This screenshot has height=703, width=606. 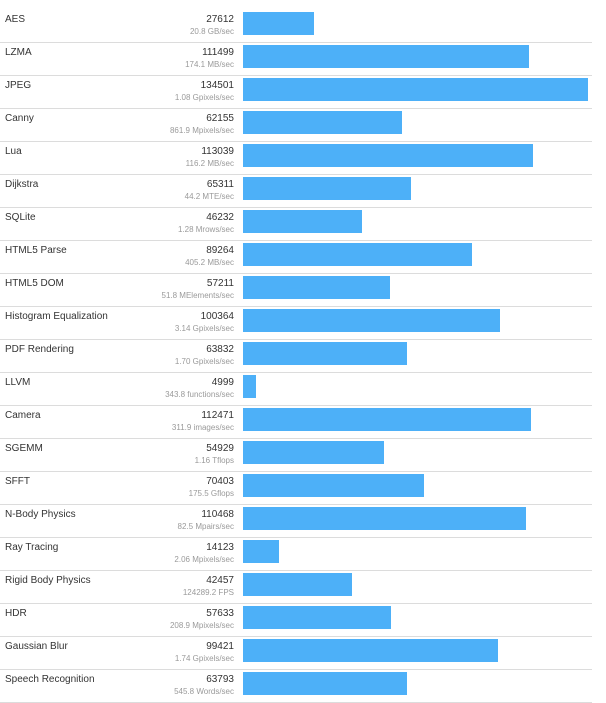 I want to click on category-label: Histogram Equalization, so click(x=56, y=316).